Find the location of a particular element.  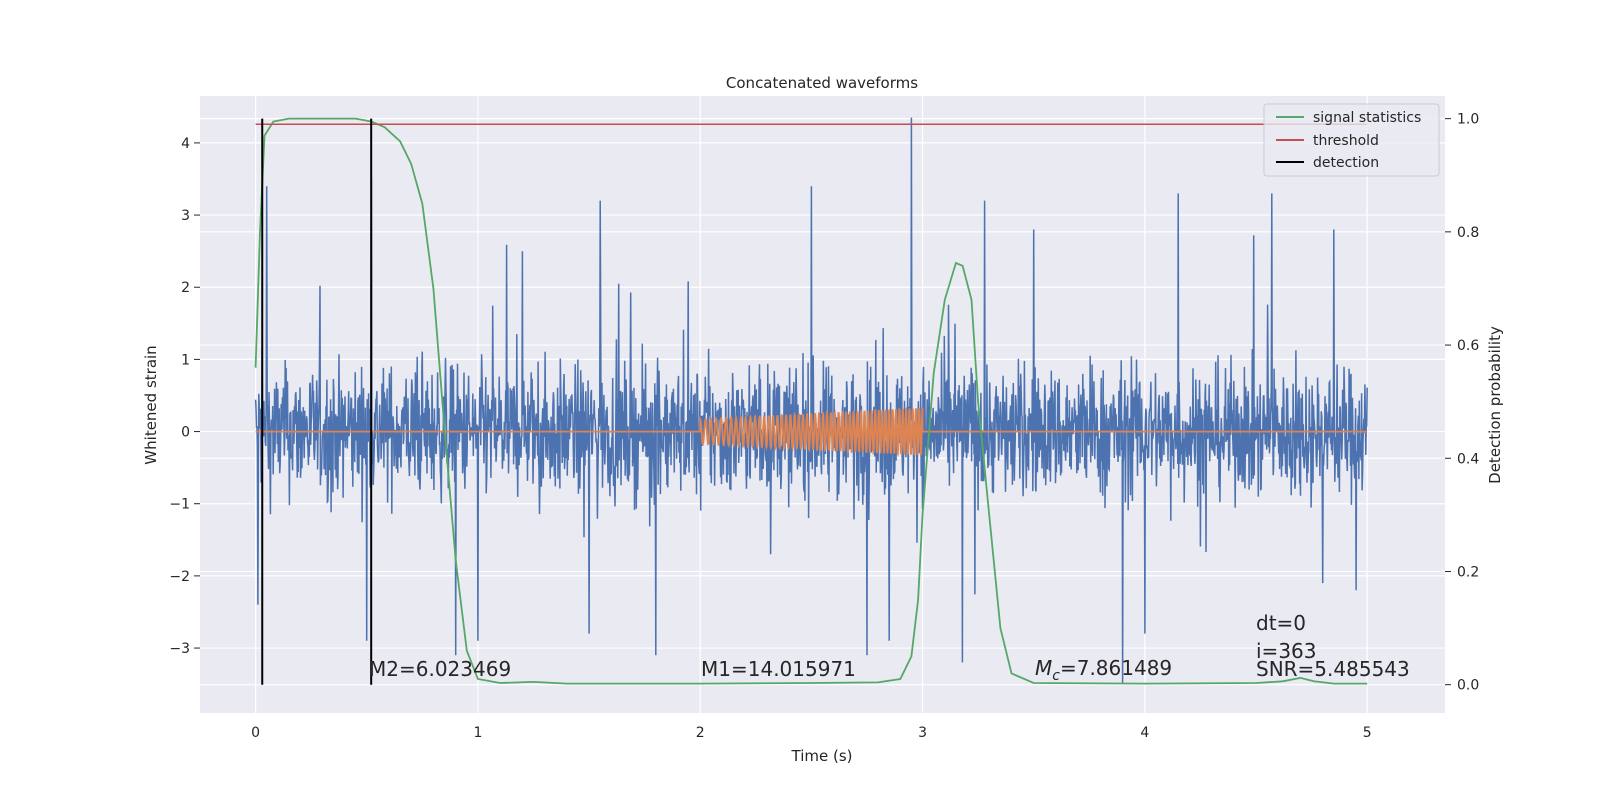

annotation-m1: M1=14.015971 is located at coordinates (778, 669).